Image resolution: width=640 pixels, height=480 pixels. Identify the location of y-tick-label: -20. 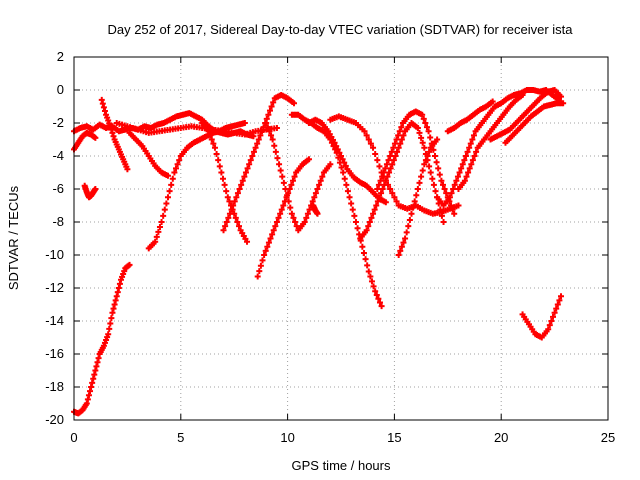
(54, 419).